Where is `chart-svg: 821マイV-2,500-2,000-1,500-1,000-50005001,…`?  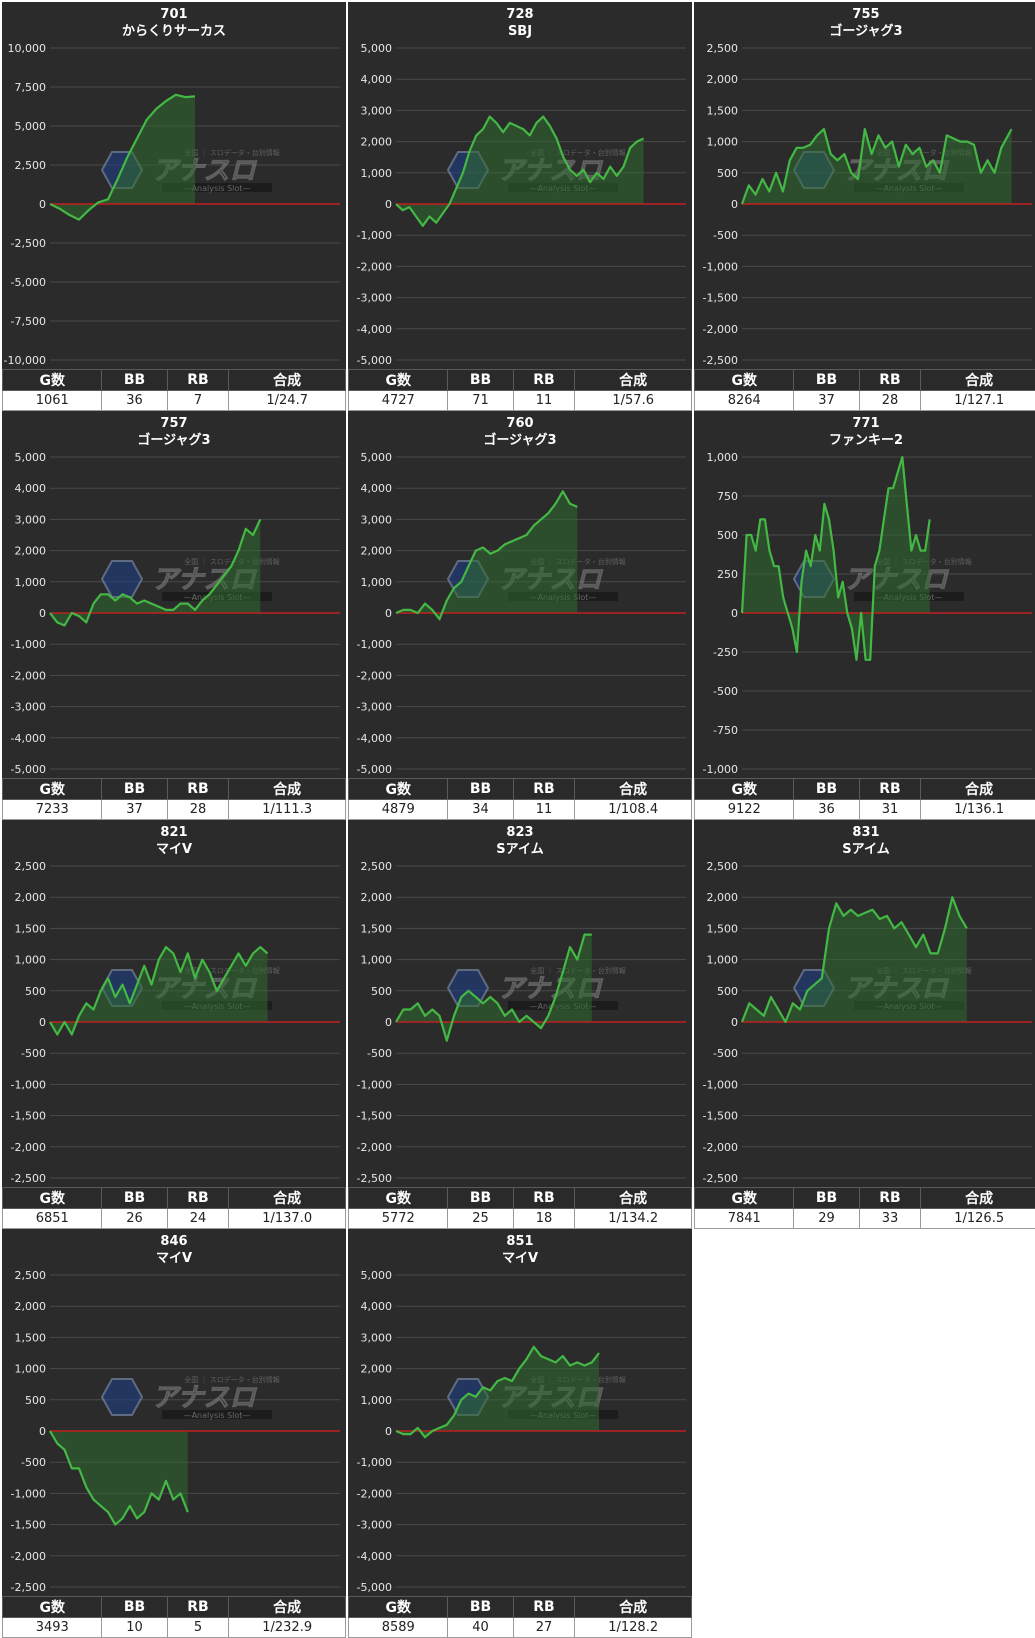
chart-svg: 821マイV-2,500-2,000-1,500-1,000-50005001,… is located at coordinates (174, 1003).